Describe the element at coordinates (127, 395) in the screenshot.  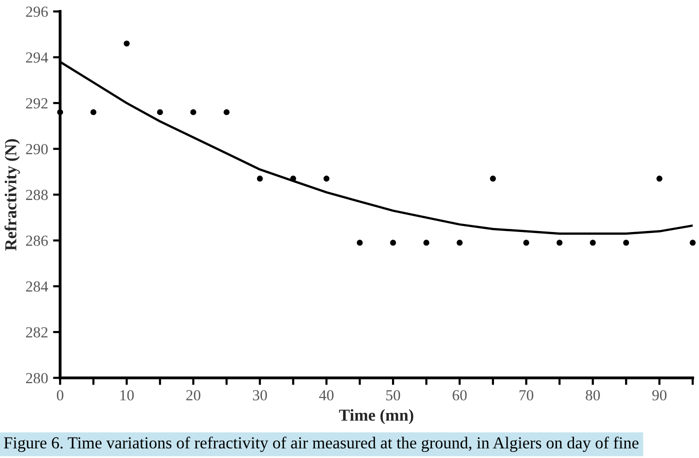
I see `x-tick-label: 10` at that location.